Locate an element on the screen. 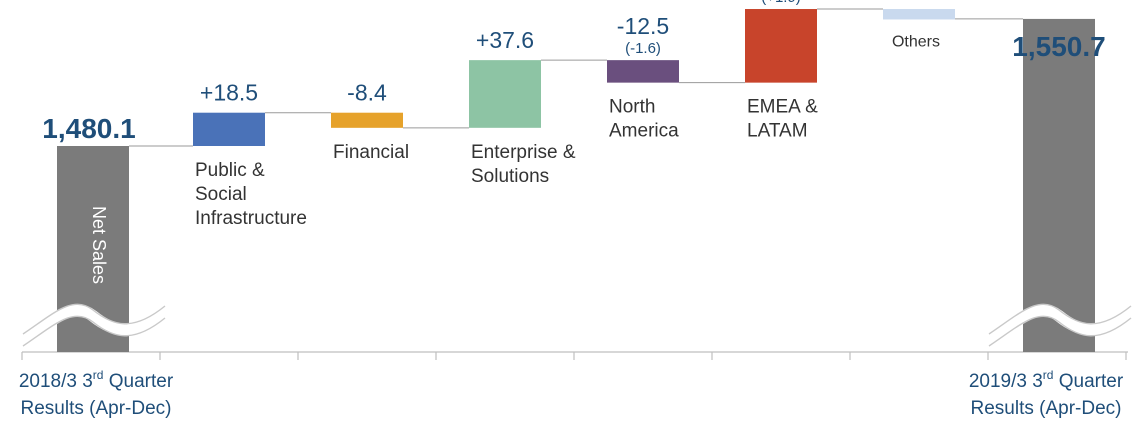 This screenshot has height=422, width=1146. step-sub-label: (+1.9) is located at coordinates (781, 3).